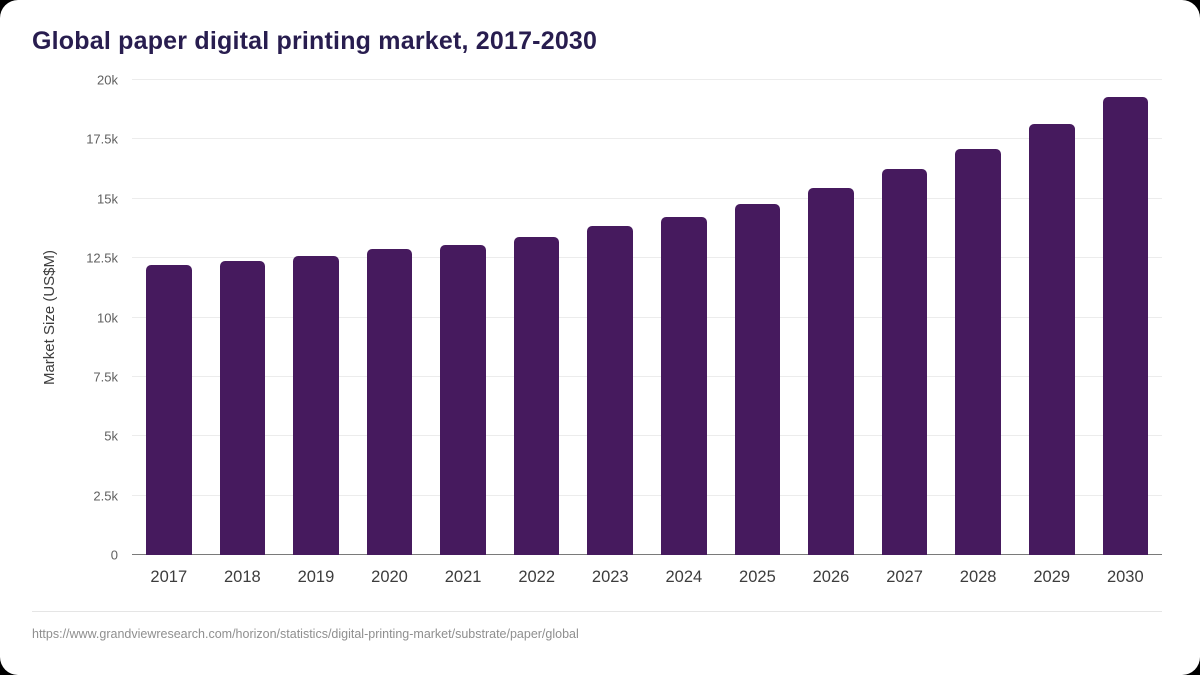  Describe the element at coordinates (610, 577) in the screenshot. I see `x-tick-label: 2023` at that location.